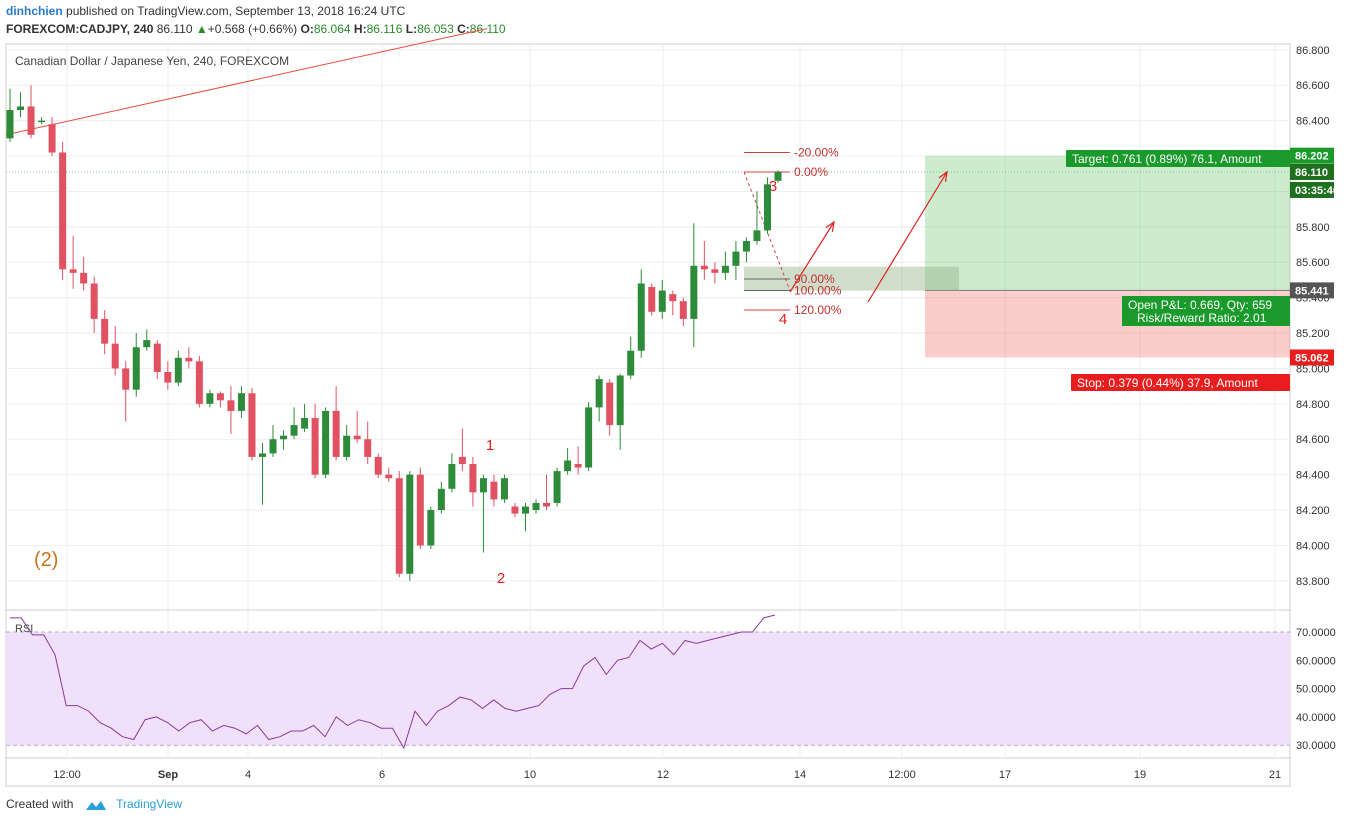 The height and width of the screenshot is (822, 1348). What do you see at coordinates (463, 29) in the screenshot?
I see `close-label: C:` at bounding box center [463, 29].